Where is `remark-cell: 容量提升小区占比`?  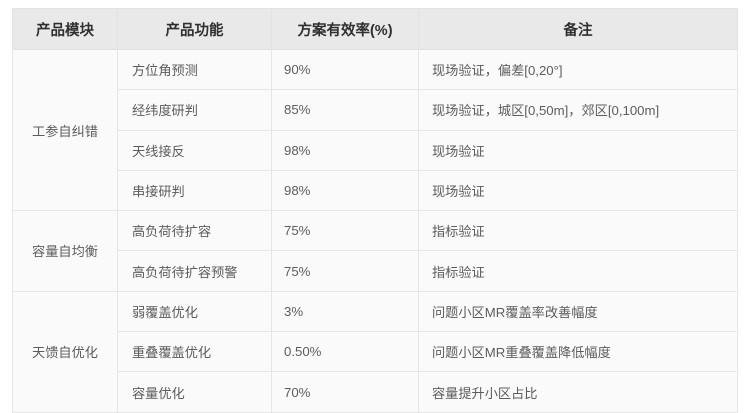
remark-cell: 容量提升小区占比 is located at coordinates (578, 392).